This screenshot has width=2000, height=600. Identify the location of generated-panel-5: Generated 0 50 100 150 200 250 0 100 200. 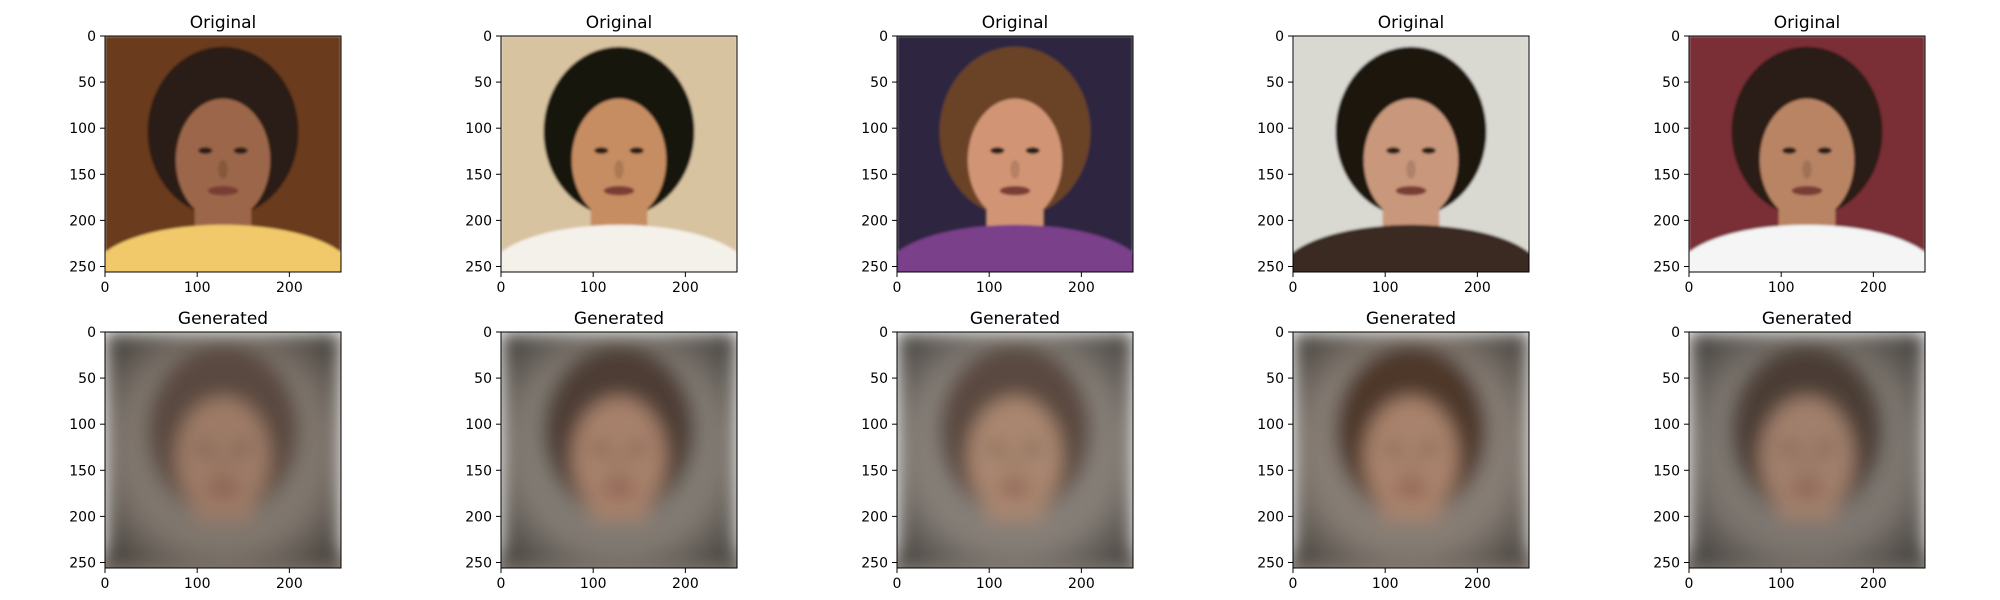
(1789, 450).